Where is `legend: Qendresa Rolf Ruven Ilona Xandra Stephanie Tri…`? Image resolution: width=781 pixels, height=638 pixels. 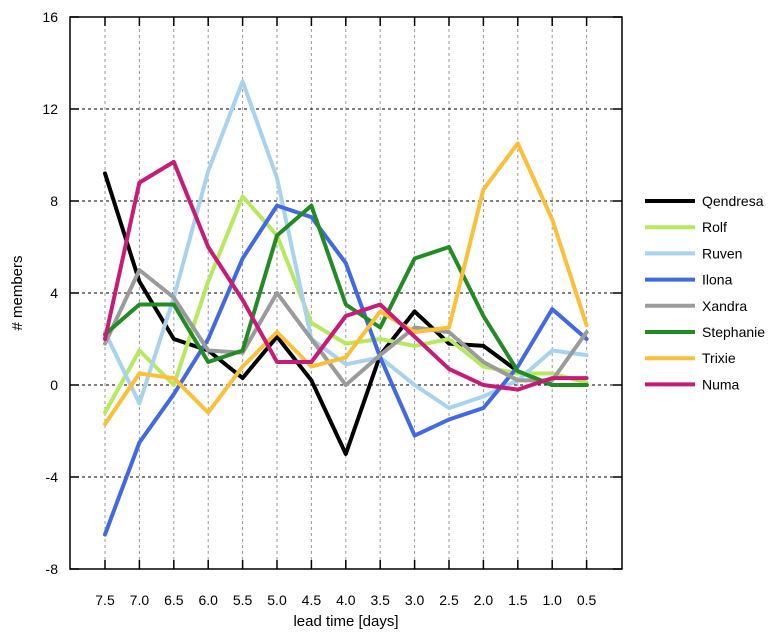 legend: Qendresa Rolf Ruven Ilona Xandra Stephanie Tri… is located at coordinates (705, 292).